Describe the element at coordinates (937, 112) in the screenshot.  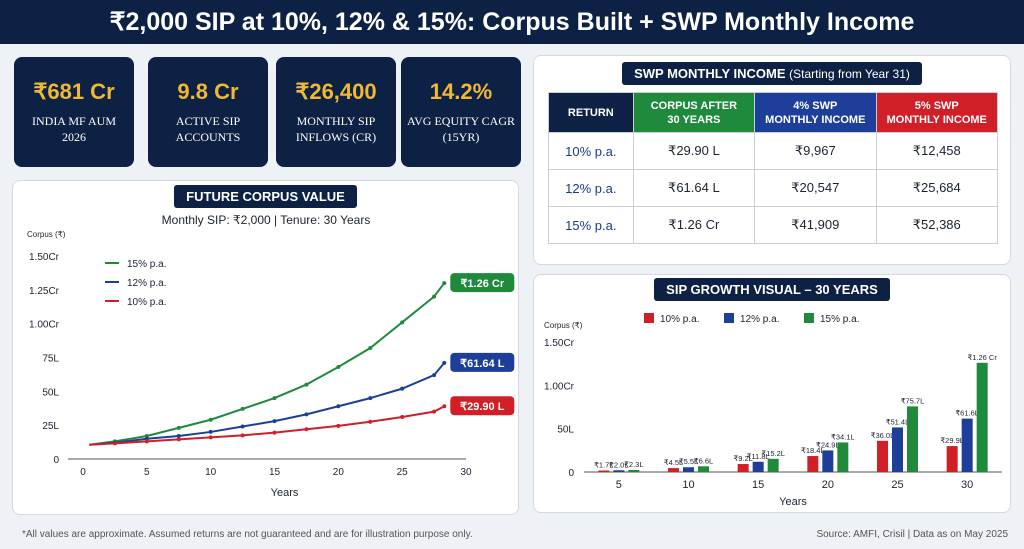
I see `swp-header-3: 5% SWP MONTHLY INCOME` at that location.